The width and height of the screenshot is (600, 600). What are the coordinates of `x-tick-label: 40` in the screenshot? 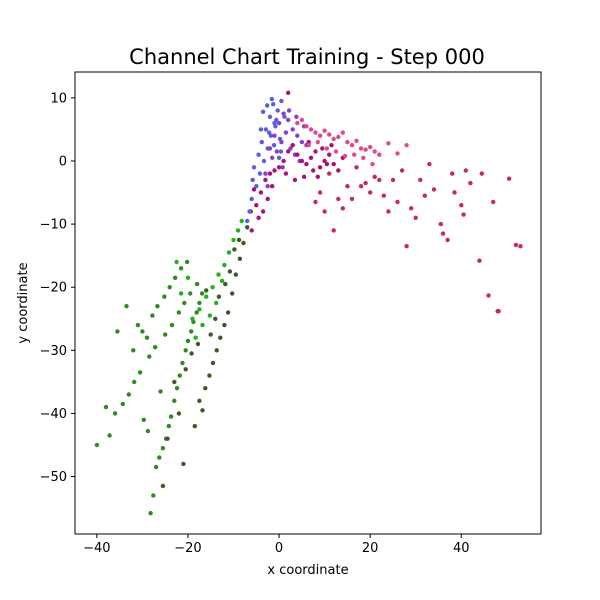 It's located at (461, 548).